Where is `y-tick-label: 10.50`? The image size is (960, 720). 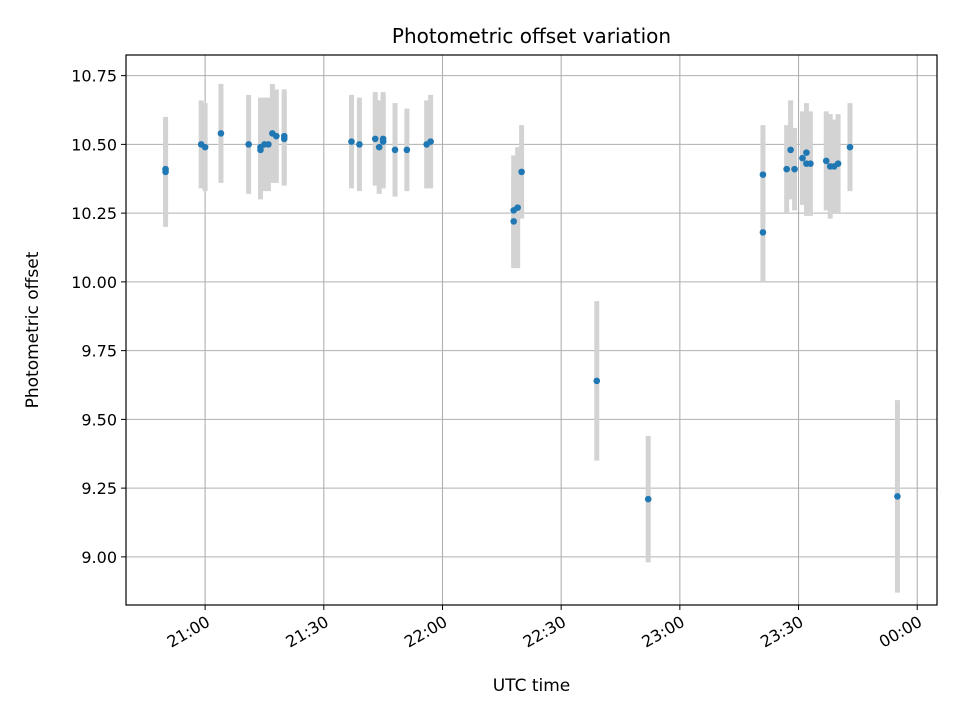 y-tick-label: 10.50 is located at coordinates (94, 144).